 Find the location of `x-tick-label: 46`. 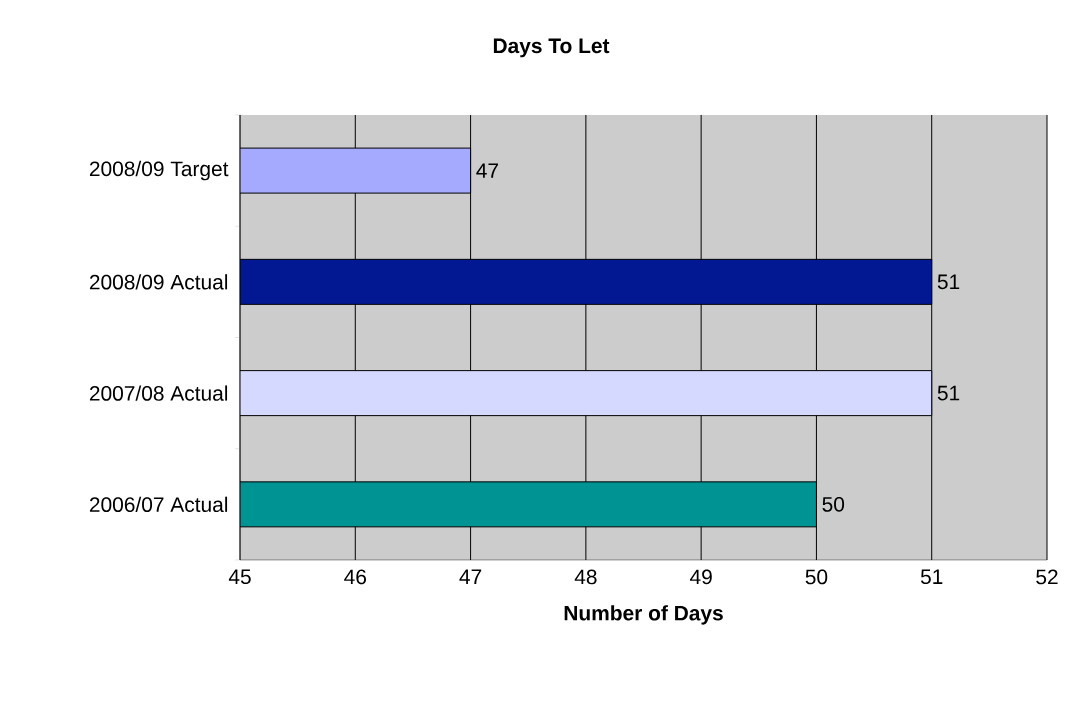

x-tick-label: 46 is located at coordinates (355, 577).